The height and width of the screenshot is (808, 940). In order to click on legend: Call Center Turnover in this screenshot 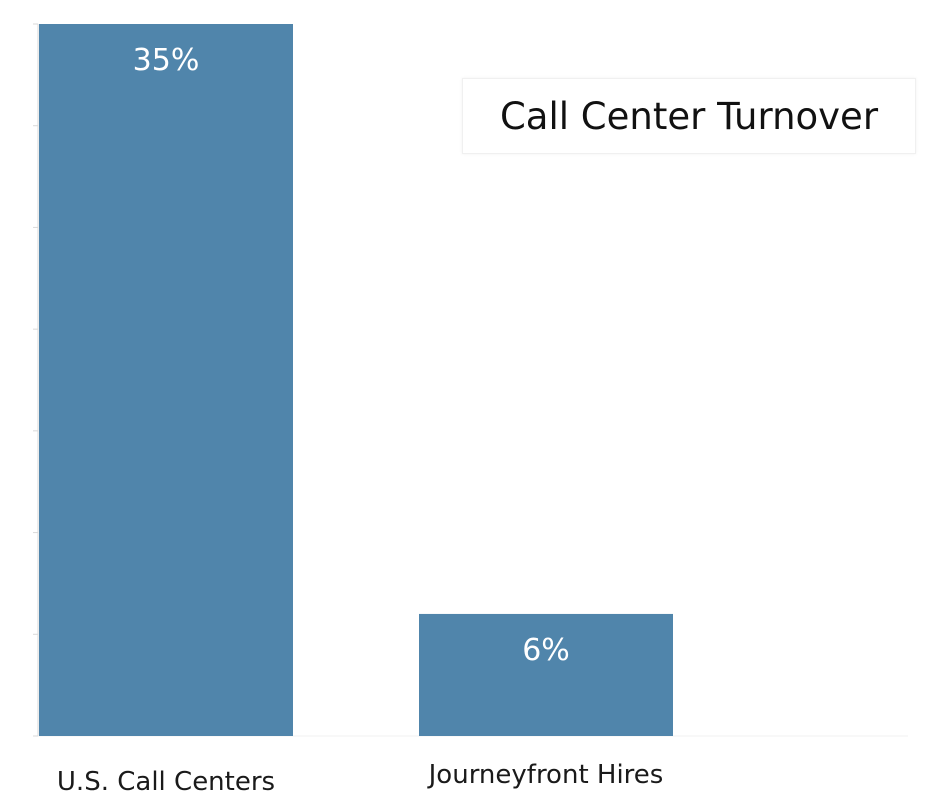, I will do `click(689, 116)`.